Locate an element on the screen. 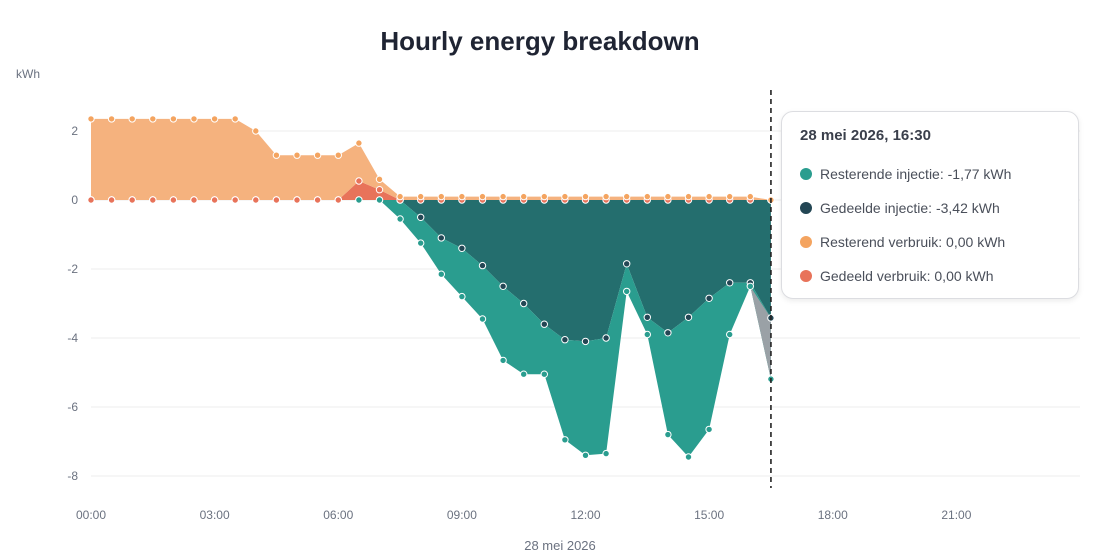 This screenshot has height=560, width=1120. tooltip-row-label: Resterend verbruik: 0,00 kWh is located at coordinates (913, 242).